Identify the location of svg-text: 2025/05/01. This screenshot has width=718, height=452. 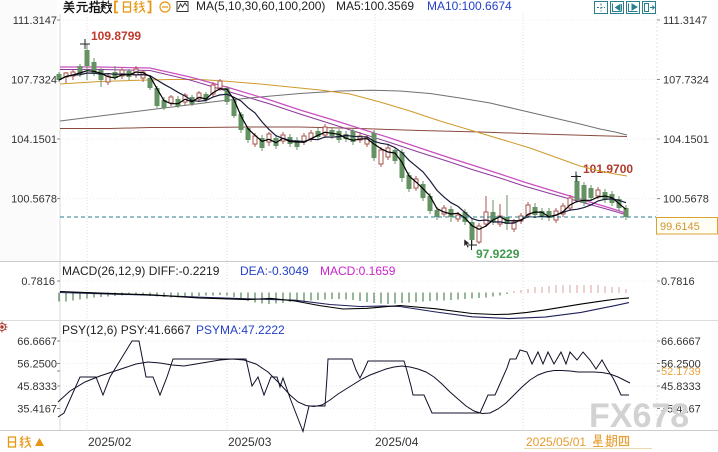
(556, 442).